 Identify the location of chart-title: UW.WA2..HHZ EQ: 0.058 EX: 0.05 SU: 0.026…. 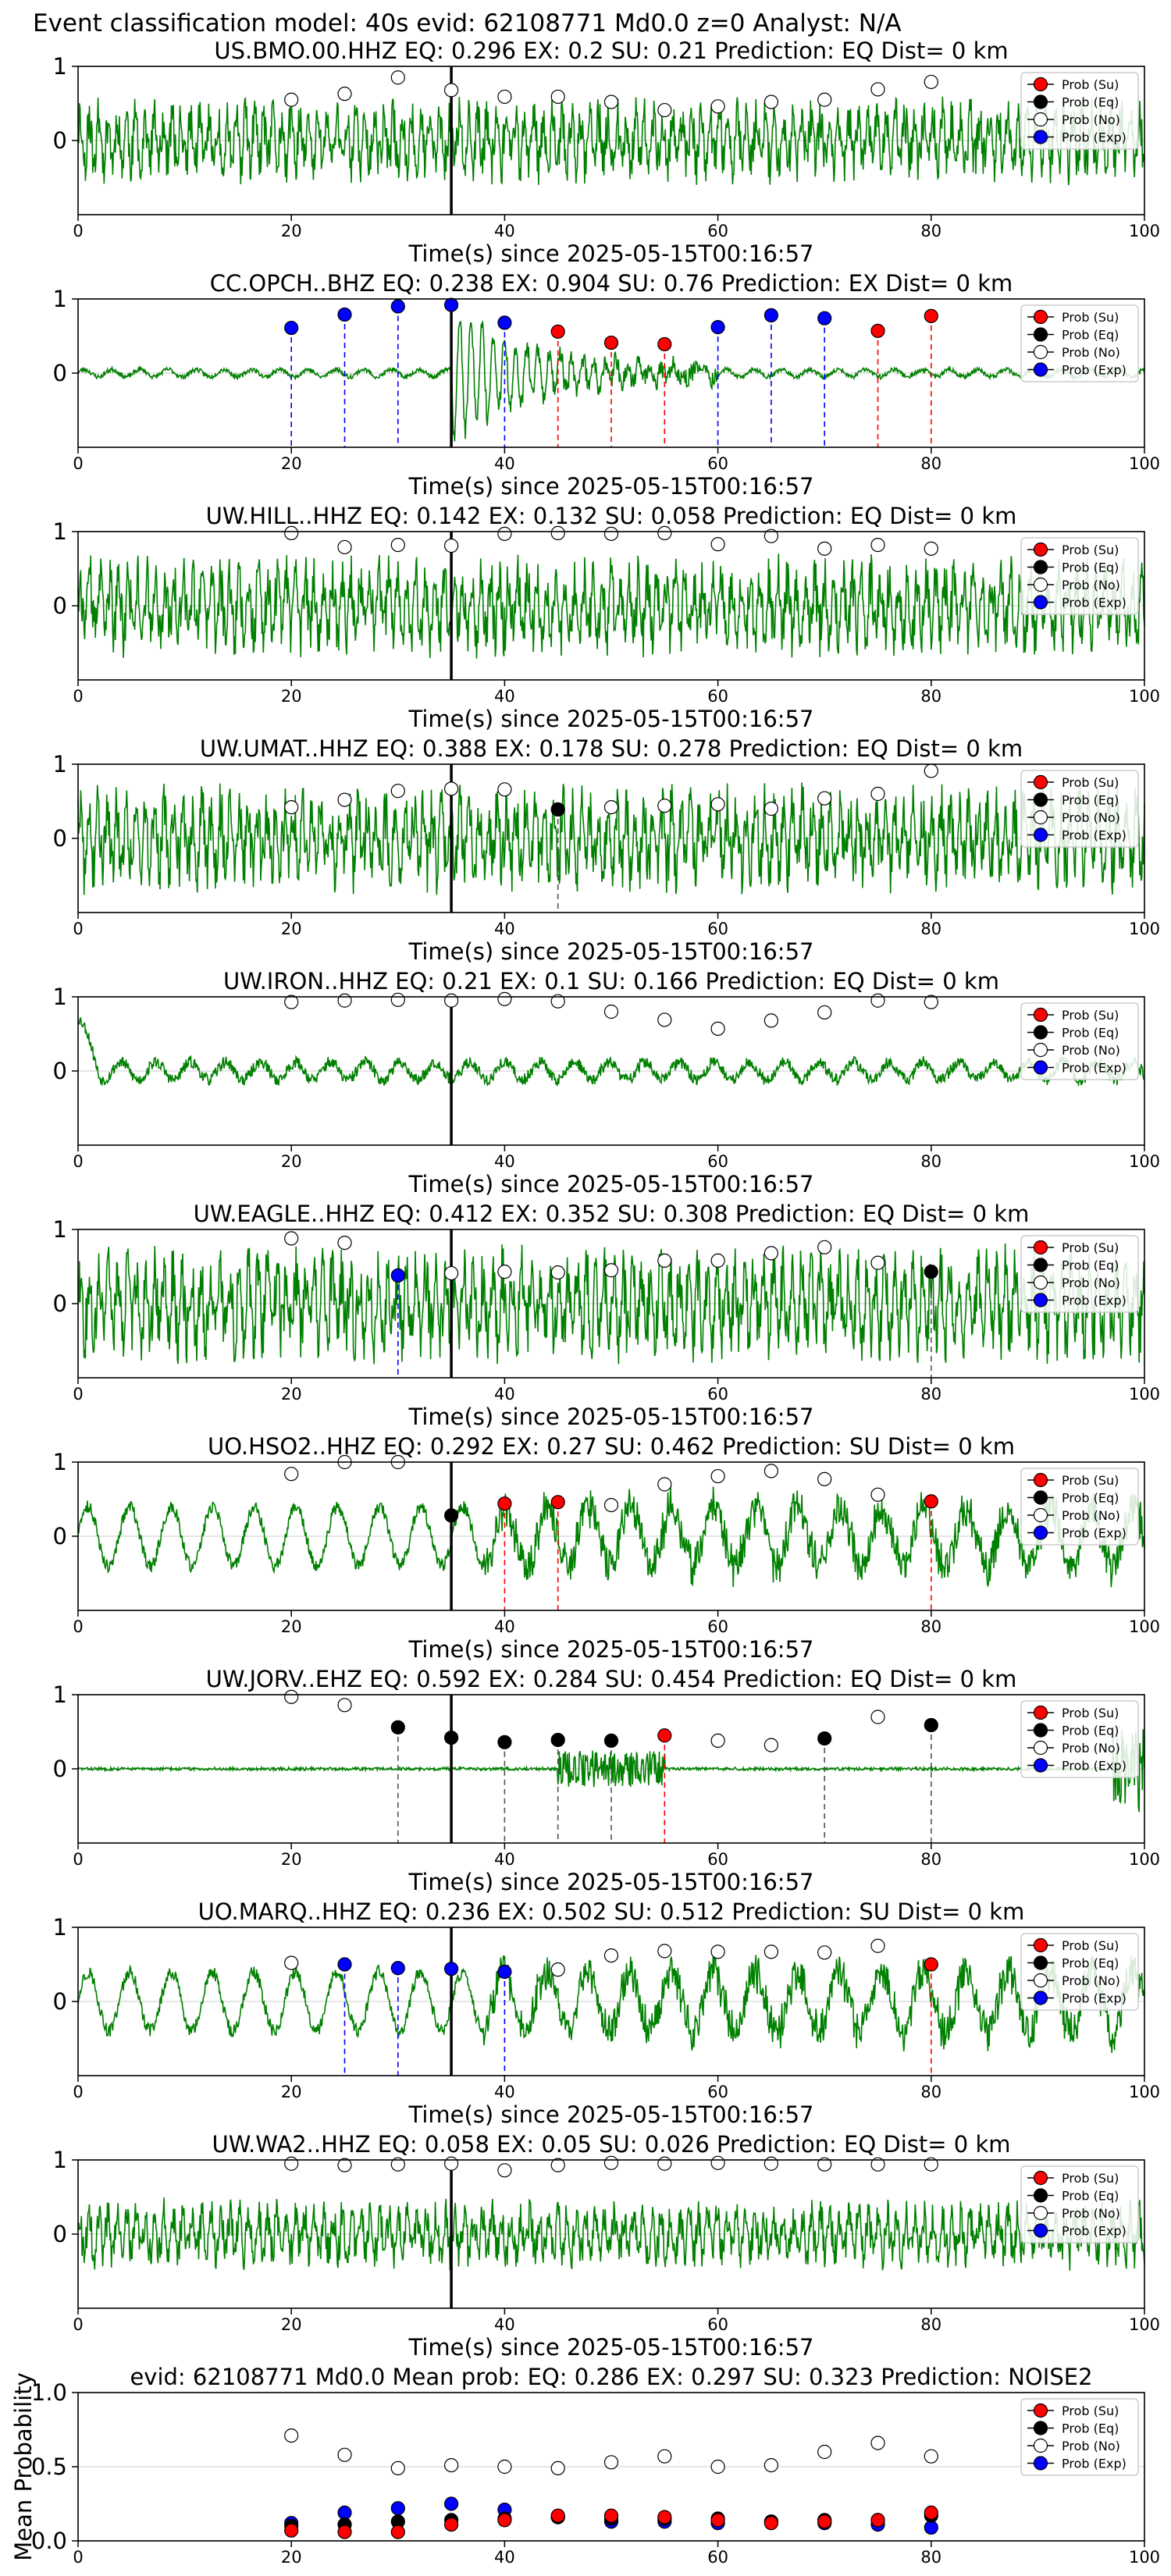
(611, 2144).